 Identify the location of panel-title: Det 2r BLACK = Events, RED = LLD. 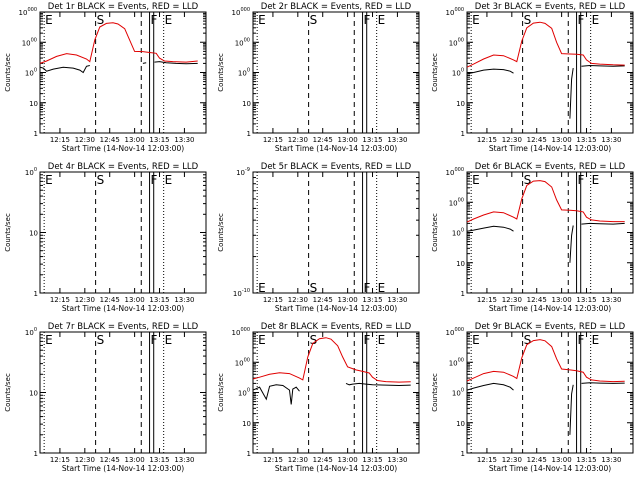
(336, 7).